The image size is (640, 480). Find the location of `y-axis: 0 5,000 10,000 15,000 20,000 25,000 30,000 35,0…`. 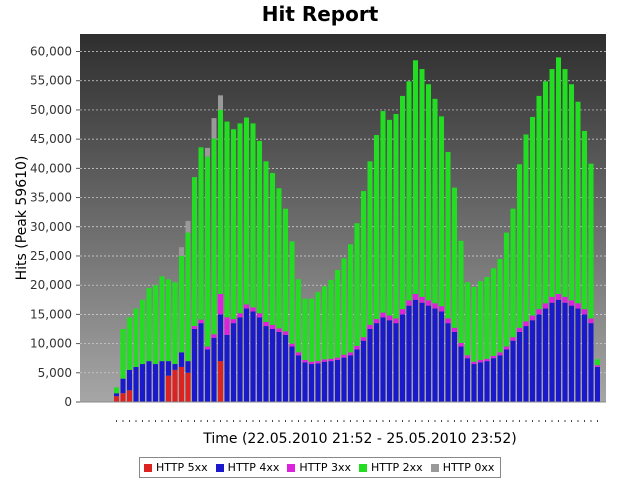

y-axis: 0 5,000 10,000 15,000 20,000 25,000 30,000 35,0… is located at coordinates (55, 227).